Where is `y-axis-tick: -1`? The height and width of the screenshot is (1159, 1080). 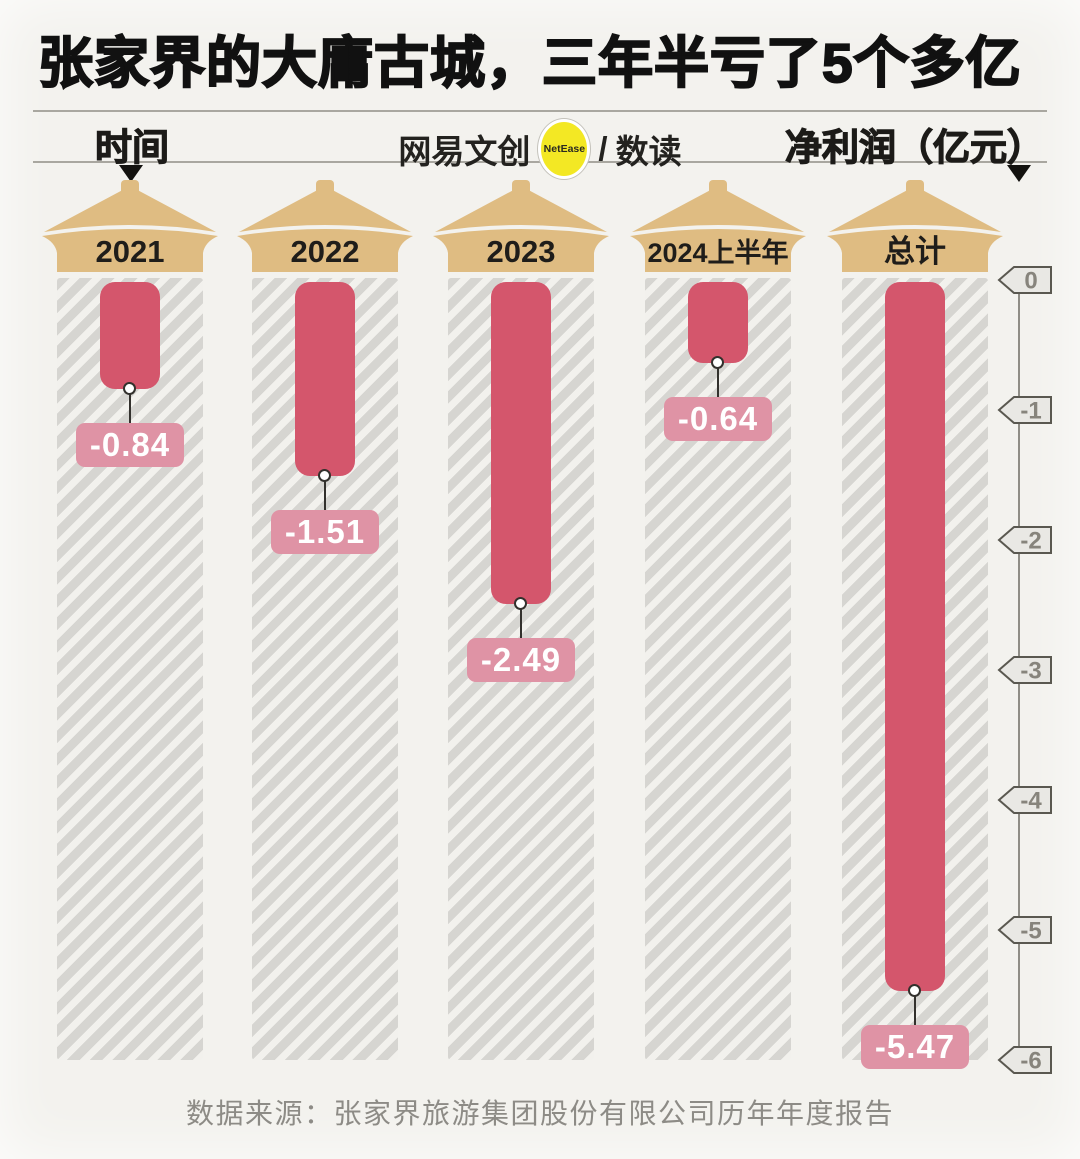 y-axis-tick: -1 is located at coordinates (1024, 410).